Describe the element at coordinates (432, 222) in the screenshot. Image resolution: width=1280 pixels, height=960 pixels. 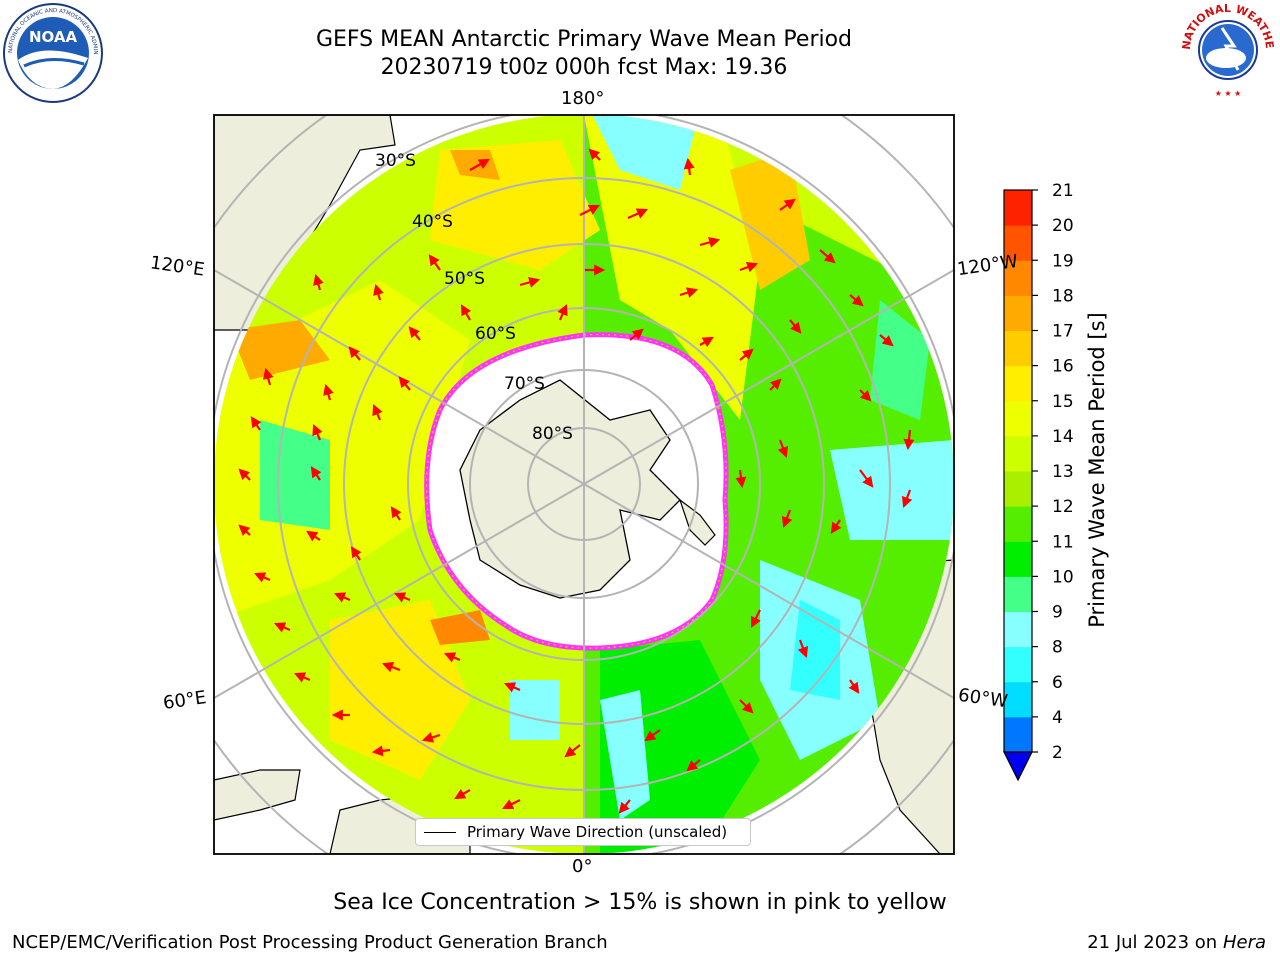
I see `lat-label-40s: 40°S` at that location.